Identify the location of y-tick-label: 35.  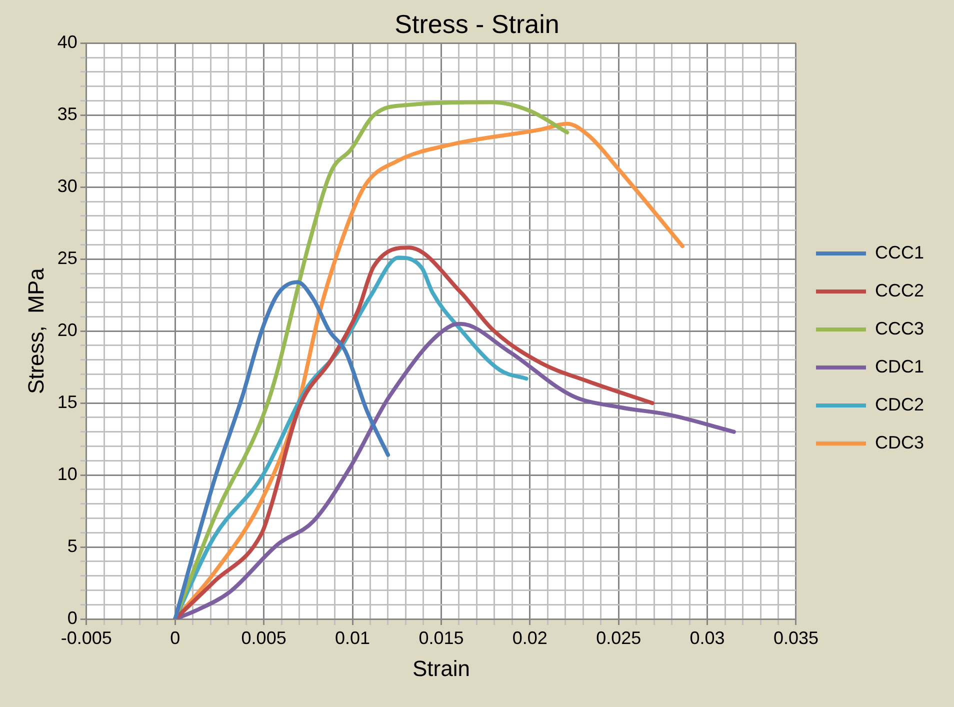
(67, 114).